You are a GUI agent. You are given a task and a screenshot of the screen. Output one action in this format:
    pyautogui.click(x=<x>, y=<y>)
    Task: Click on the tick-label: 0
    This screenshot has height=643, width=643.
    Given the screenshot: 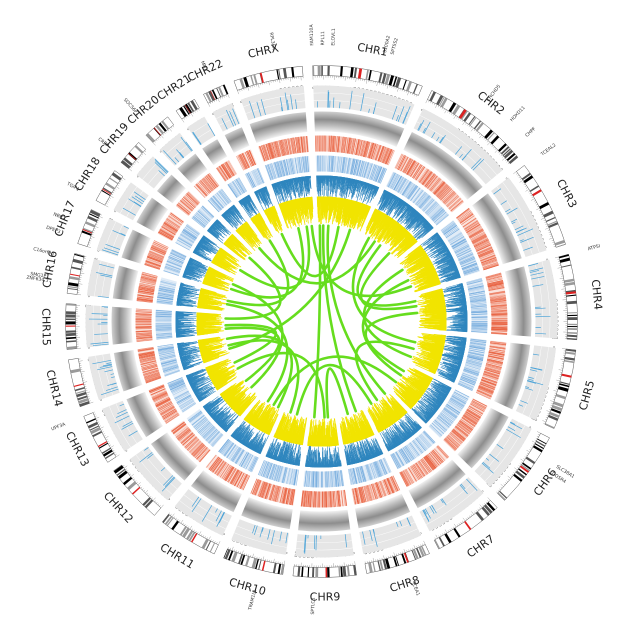 What is the action you would take?
    pyautogui.click(x=313, y=88)
    